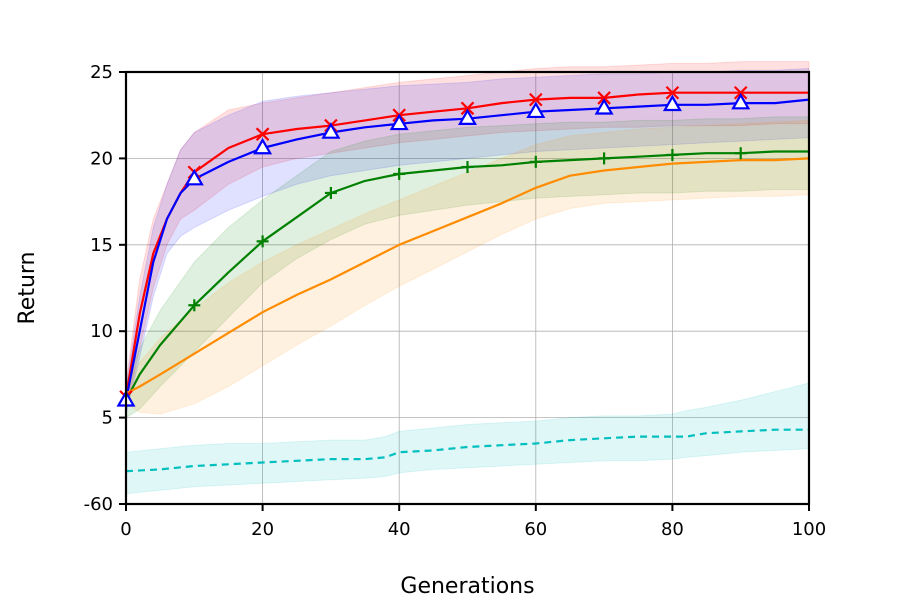  What do you see at coordinates (98, 504) in the screenshot?
I see `y-tick-label: -60` at bounding box center [98, 504].